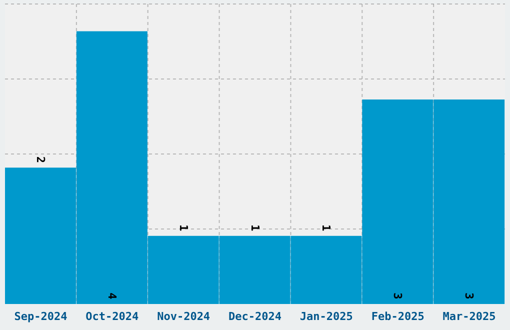  What do you see at coordinates (183, 316) in the screenshot?
I see `x-tick-label: Nov-2024` at bounding box center [183, 316].